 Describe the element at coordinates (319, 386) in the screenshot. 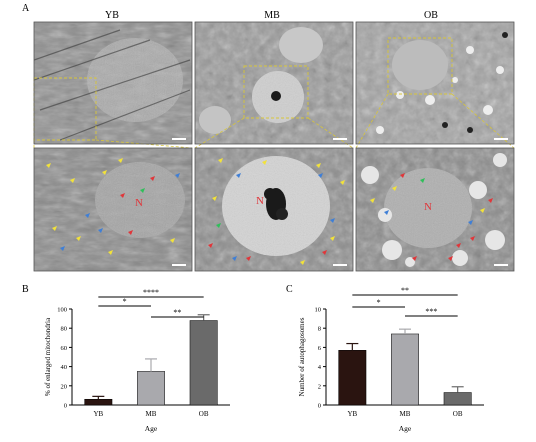

I see `y-tick-label: 2` at that location.